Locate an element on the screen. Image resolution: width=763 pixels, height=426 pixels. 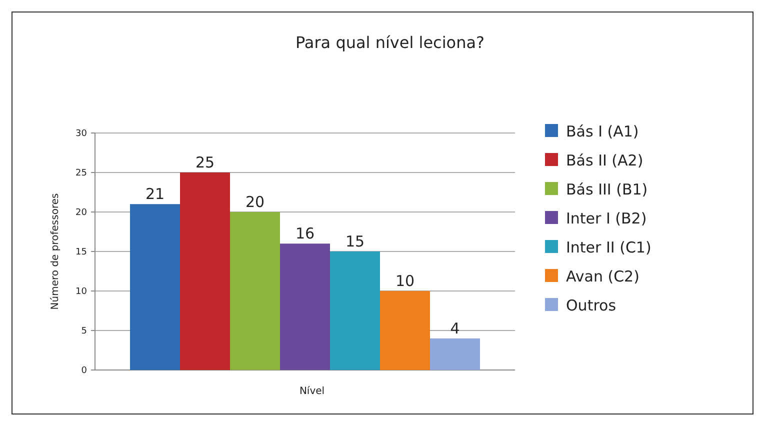
data-label: 15 is located at coordinates (355, 241).